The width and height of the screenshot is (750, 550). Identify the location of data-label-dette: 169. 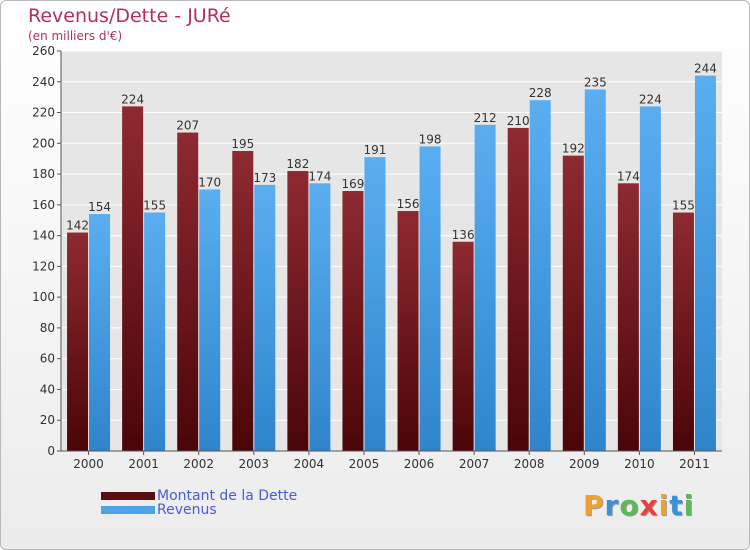
(353, 184).